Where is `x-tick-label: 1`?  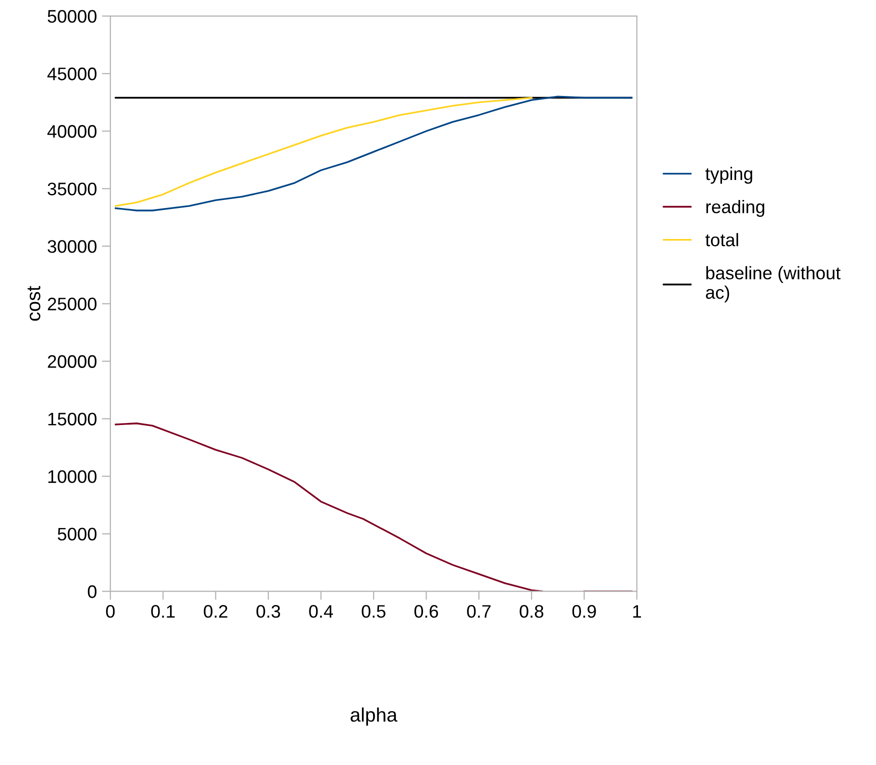 x-tick-label: 1 is located at coordinates (637, 611).